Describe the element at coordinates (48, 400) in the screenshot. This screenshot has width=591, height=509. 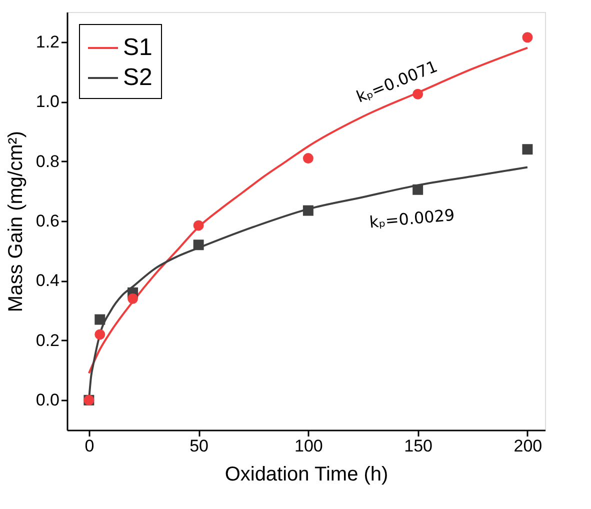
I see `y-tick-label: 0.0` at that location.